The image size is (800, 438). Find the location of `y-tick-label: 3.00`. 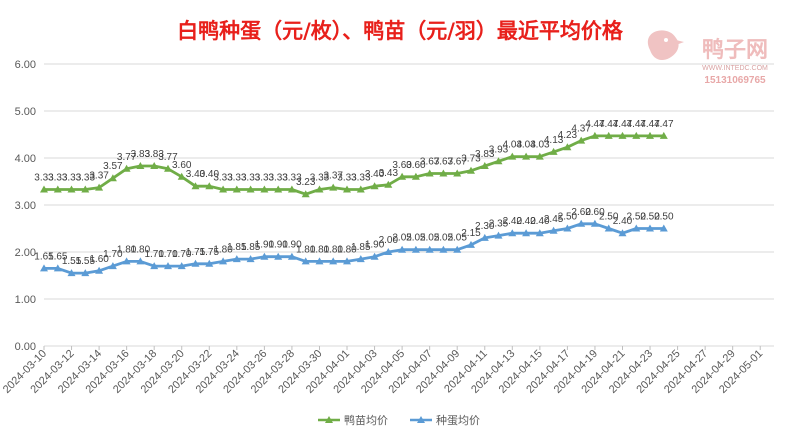

y-tick-label: 3.00 is located at coordinates (25, 206).